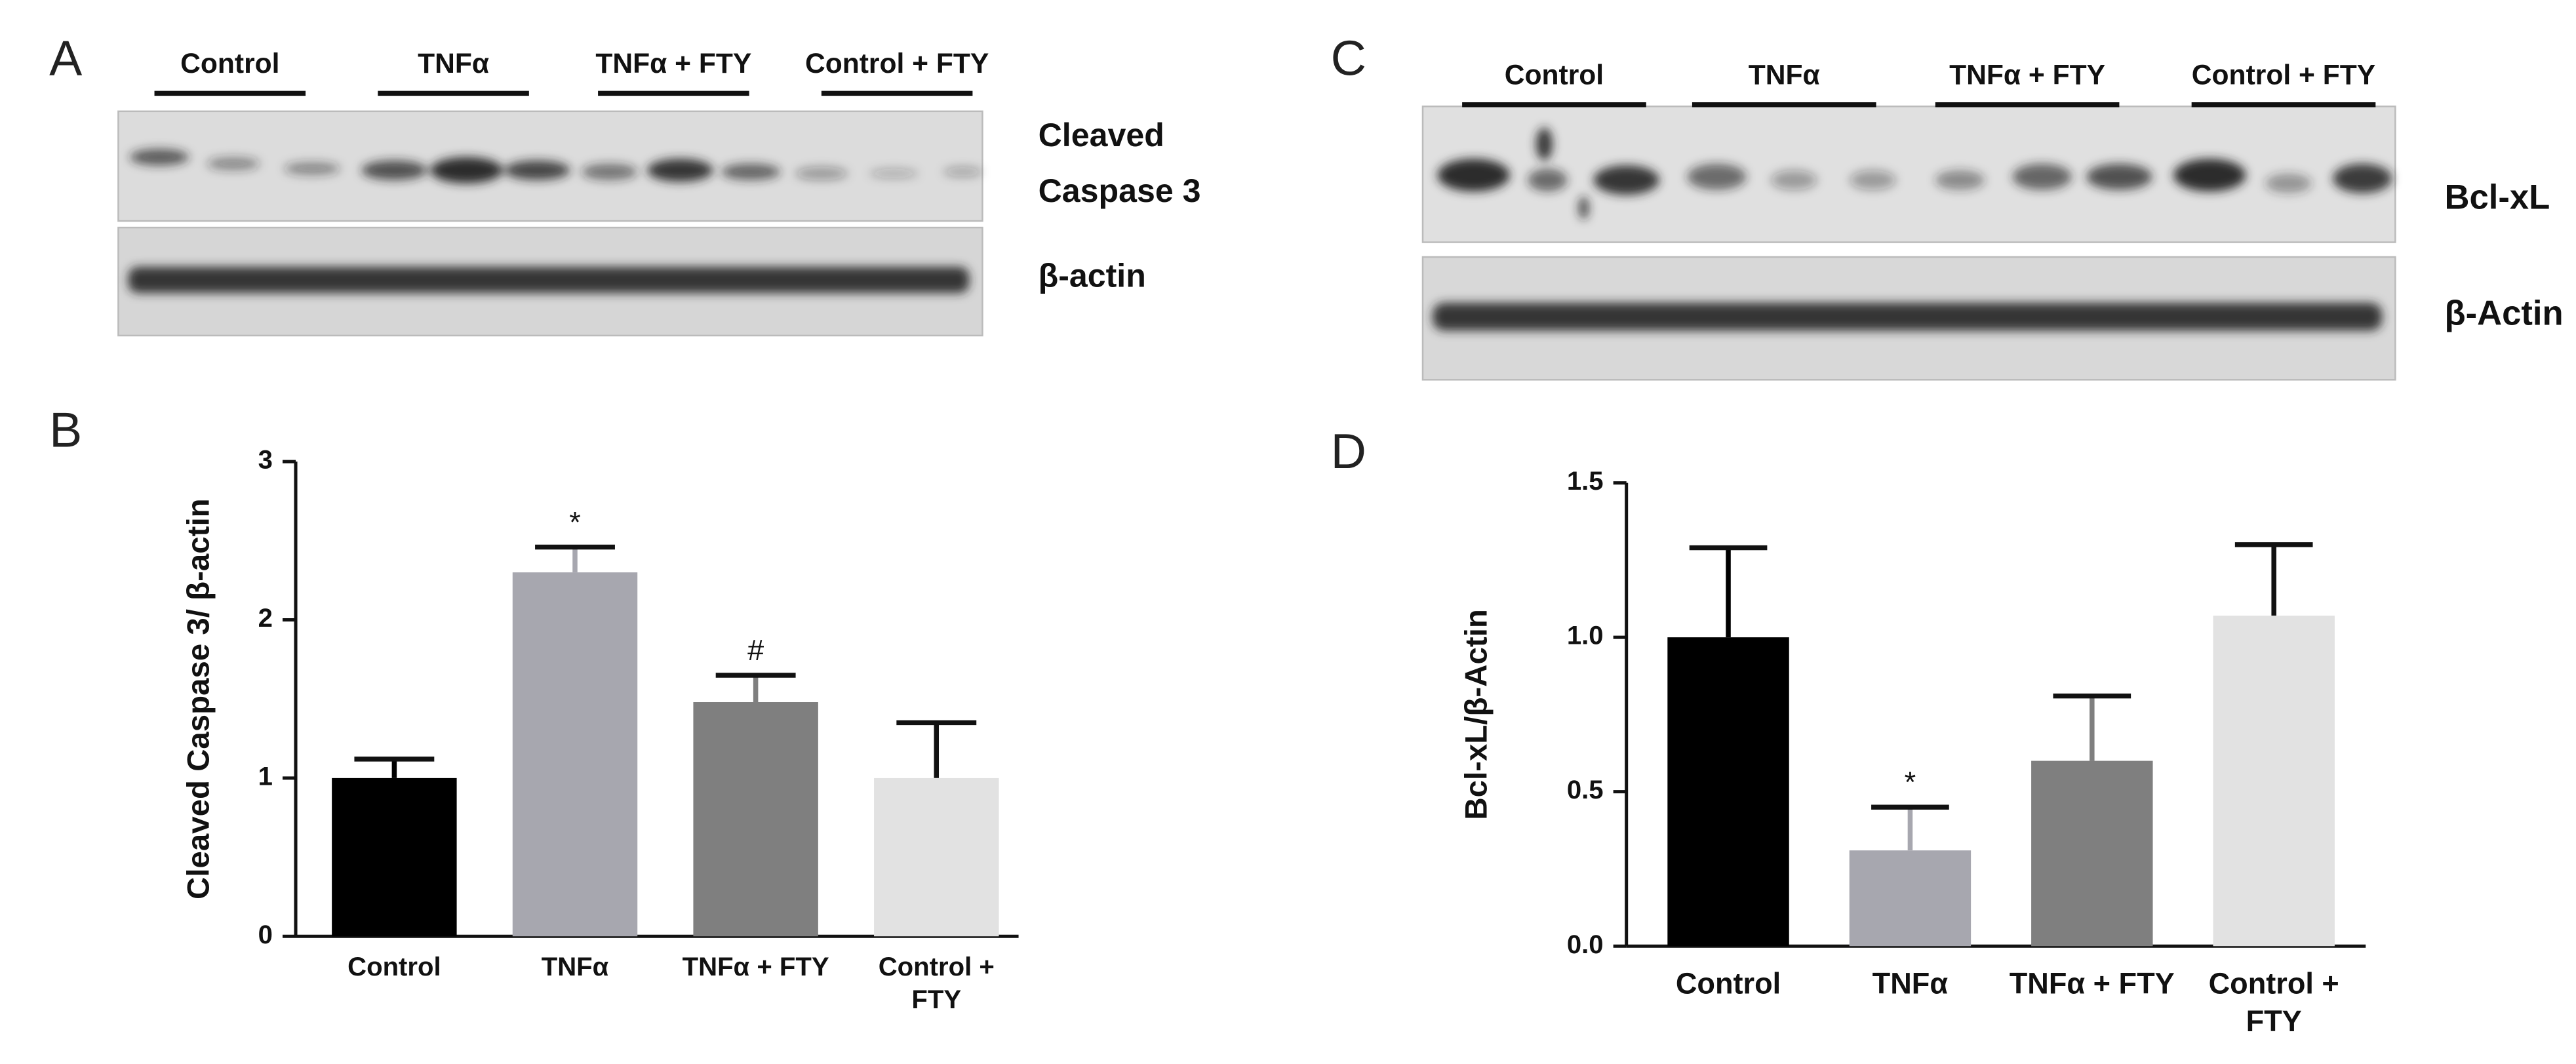 Image resolution: width=2576 pixels, height=1064 pixels. Describe the element at coordinates (1585, 790) in the screenshot. I see `y-tick-label: 0.5` at that location.